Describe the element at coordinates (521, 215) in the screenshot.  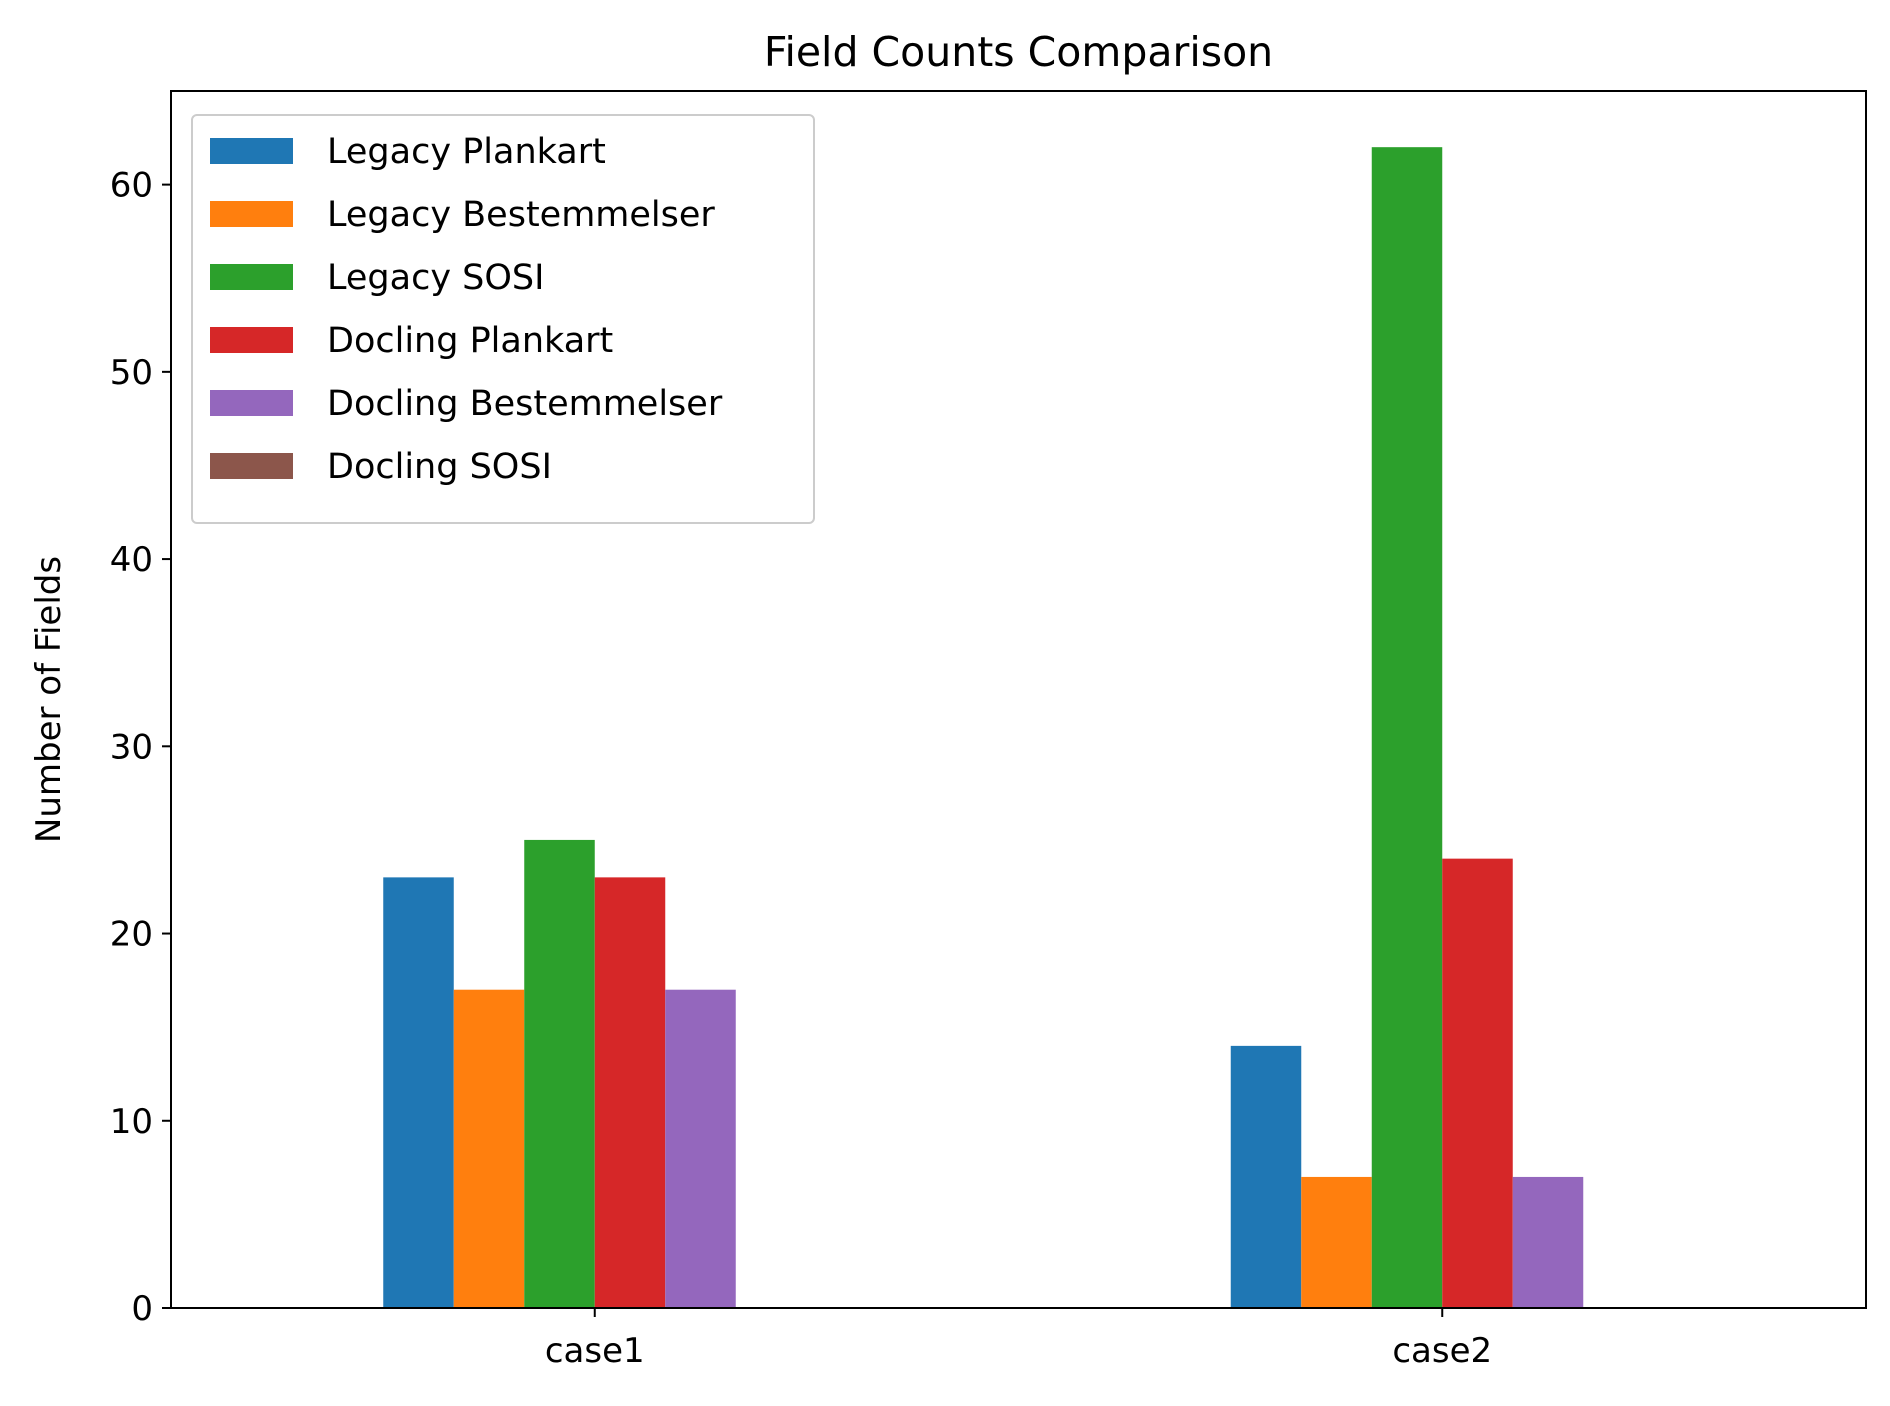
I see `legend-label: Legacy Bestemmelser` at that location.